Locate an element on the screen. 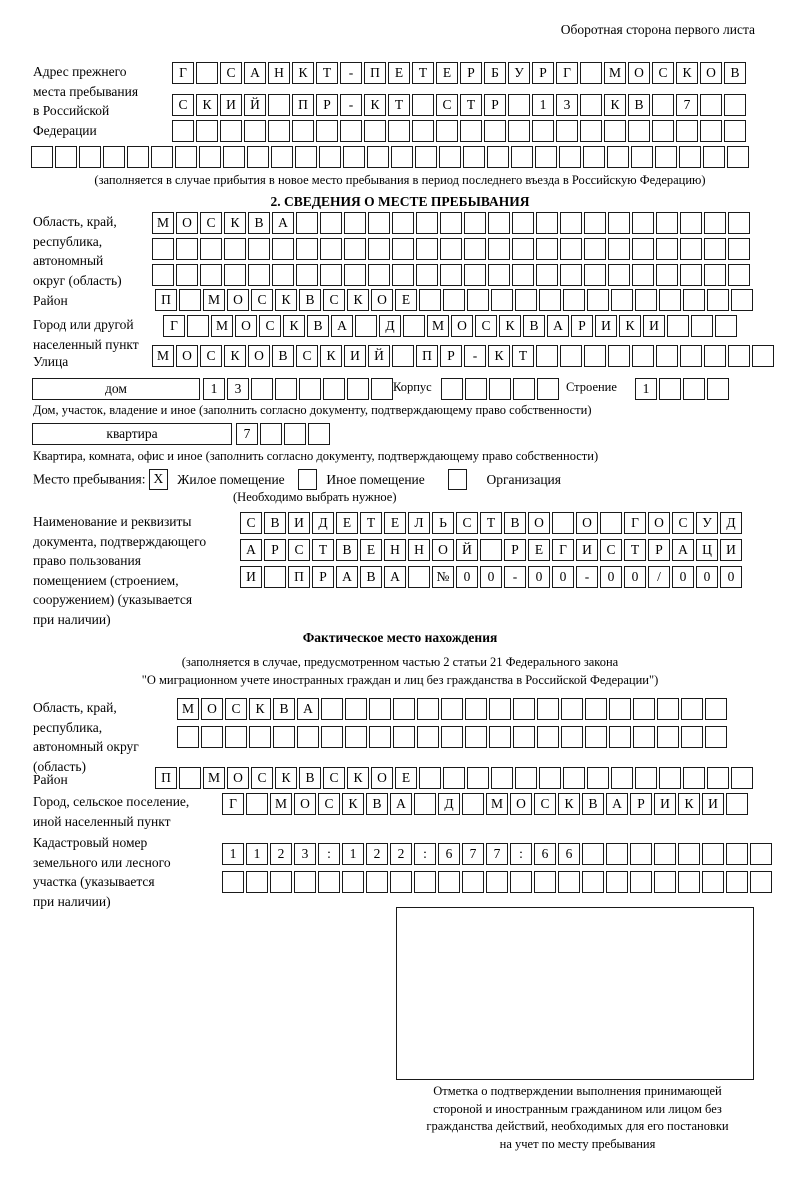 This screenshot has width=800, height=1180. form-cell: Й is located at coordinates (467, 550).